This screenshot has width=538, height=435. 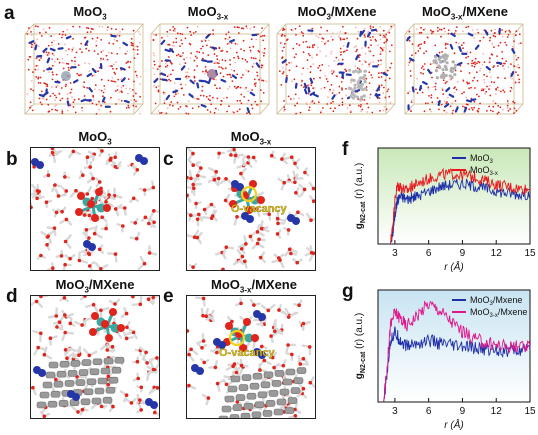 What do you see at coordinates (168, 296) in the screenshot?
I see `panel-label-e: e` at bounding box center [168, 296].